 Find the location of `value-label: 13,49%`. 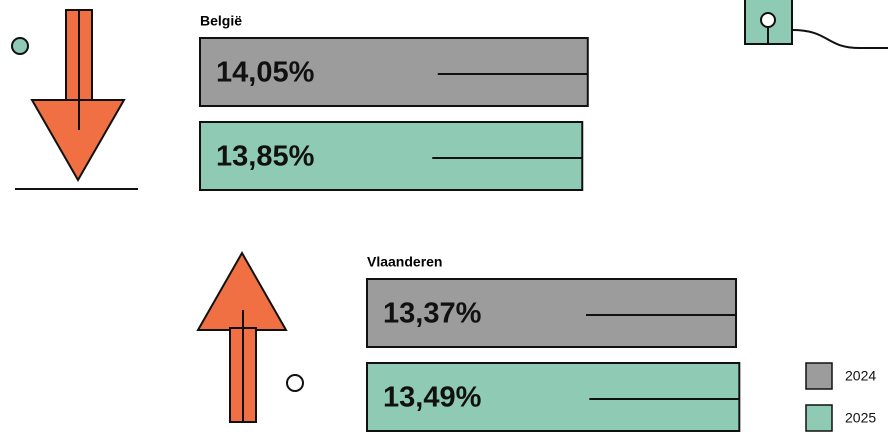

value-label: 13,49% is located at coordinates (432, 398).